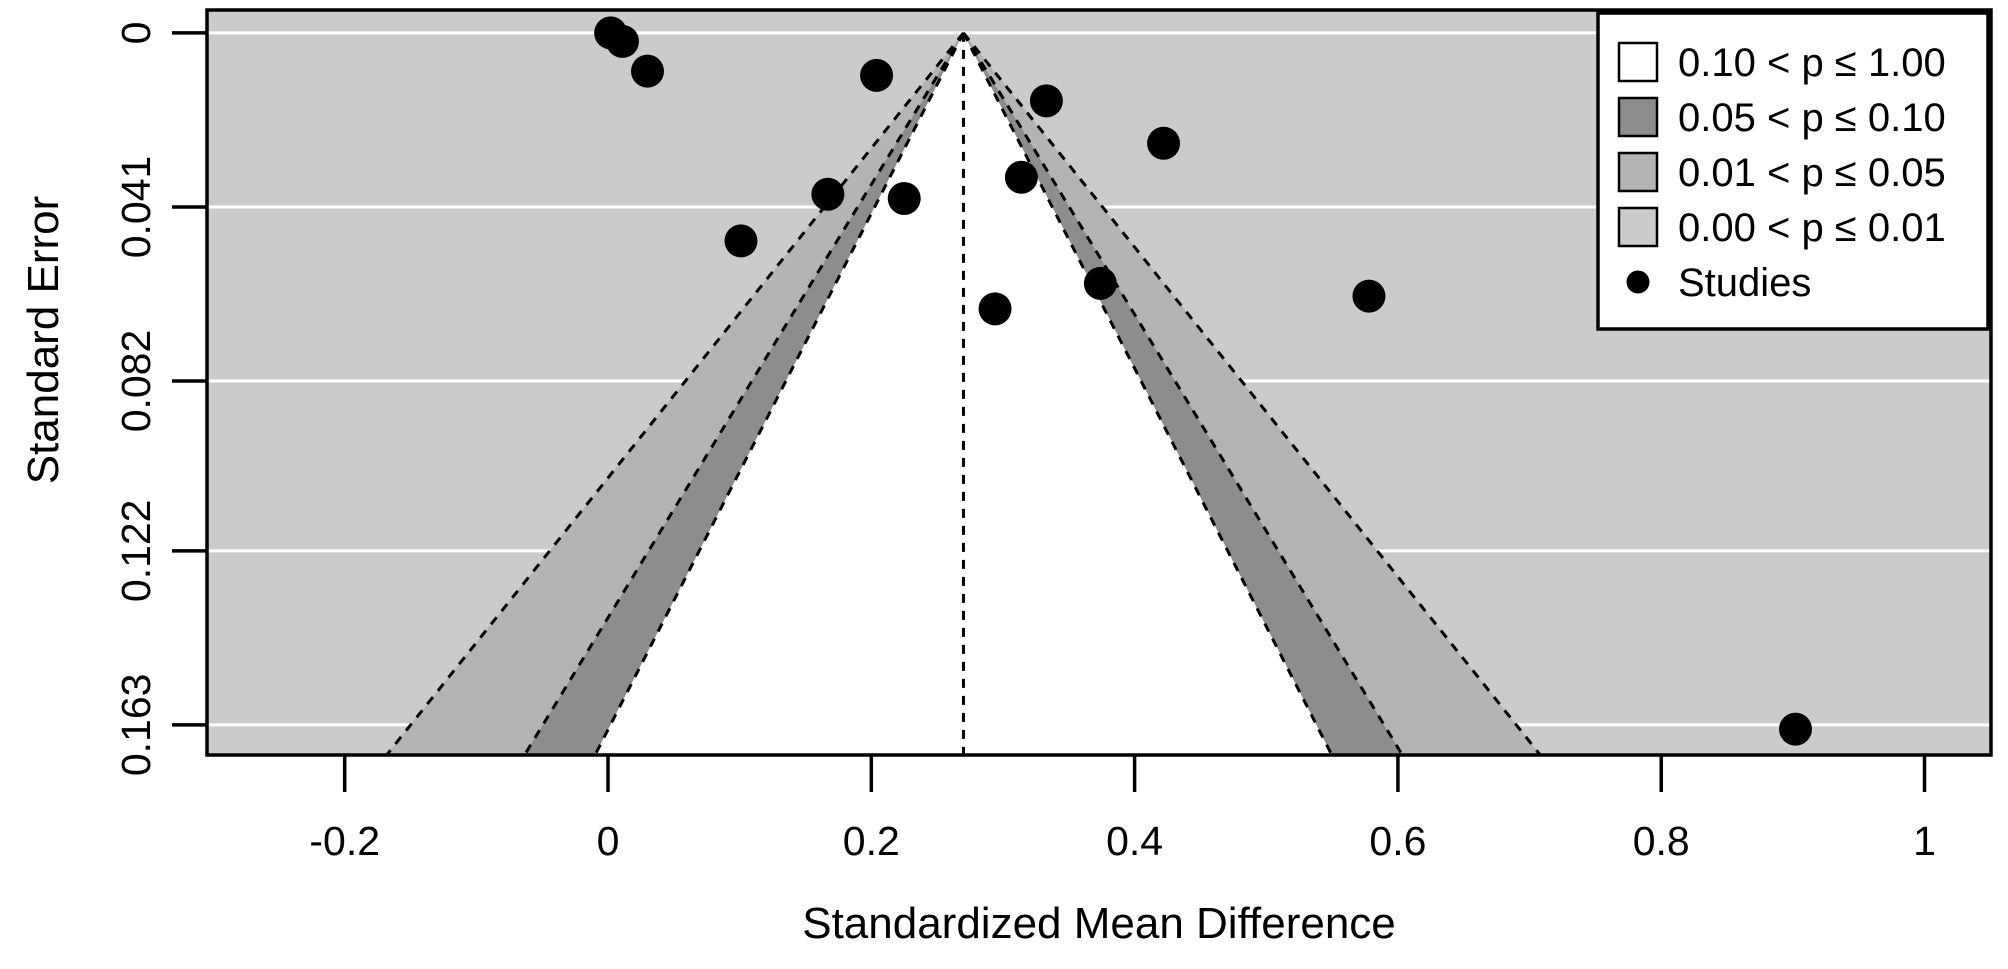 Image resolution: width=2008 pixels, height=969 pixels. Describe the element at coordinates (1812, 63) in the screenshot. I see `legend-label: 0.10 < p ≤ 1.00` at that location.